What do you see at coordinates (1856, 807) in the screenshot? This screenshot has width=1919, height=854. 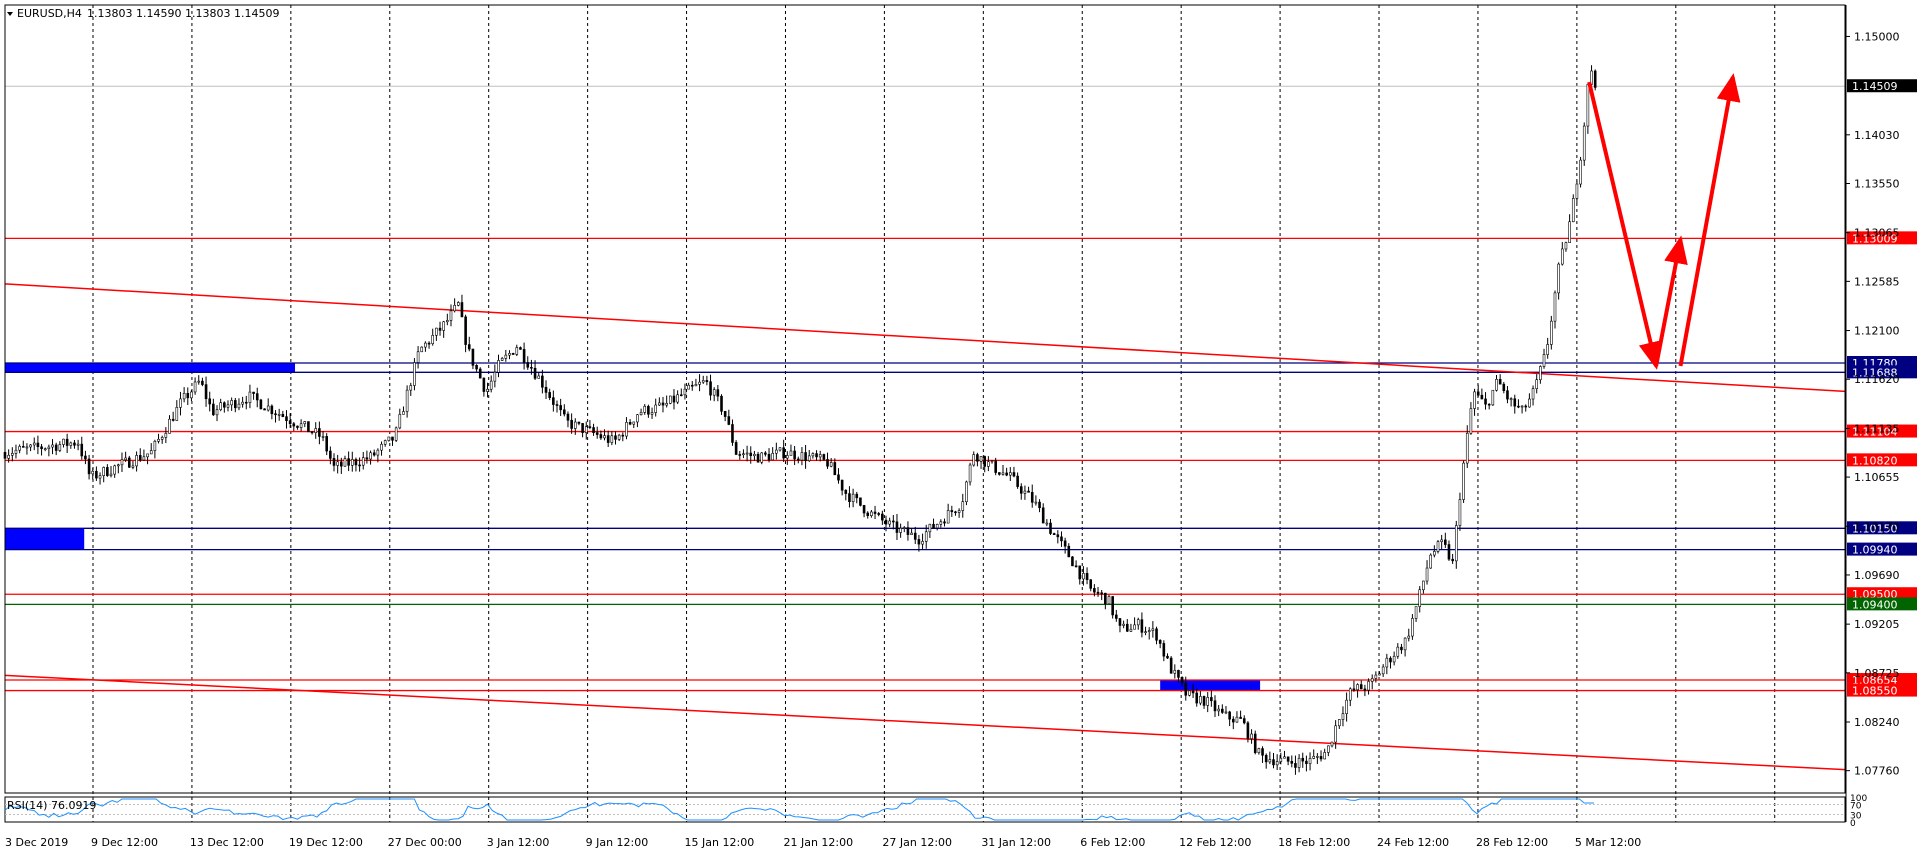 I see `rsi-scale-label: 70` at bounding box center [1856, 807].